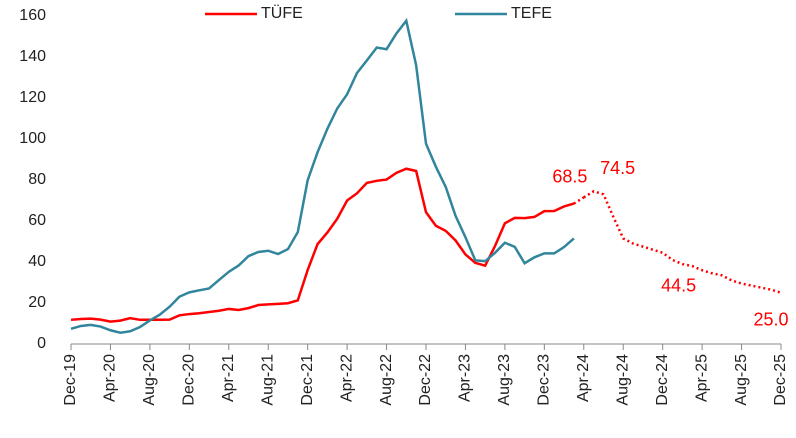 Image resolution: width=796 pixels, height=438 pixels. Describe the element at coordinates (37, 220) in the screenshot. I see `y-tick-label: 60` at that location.